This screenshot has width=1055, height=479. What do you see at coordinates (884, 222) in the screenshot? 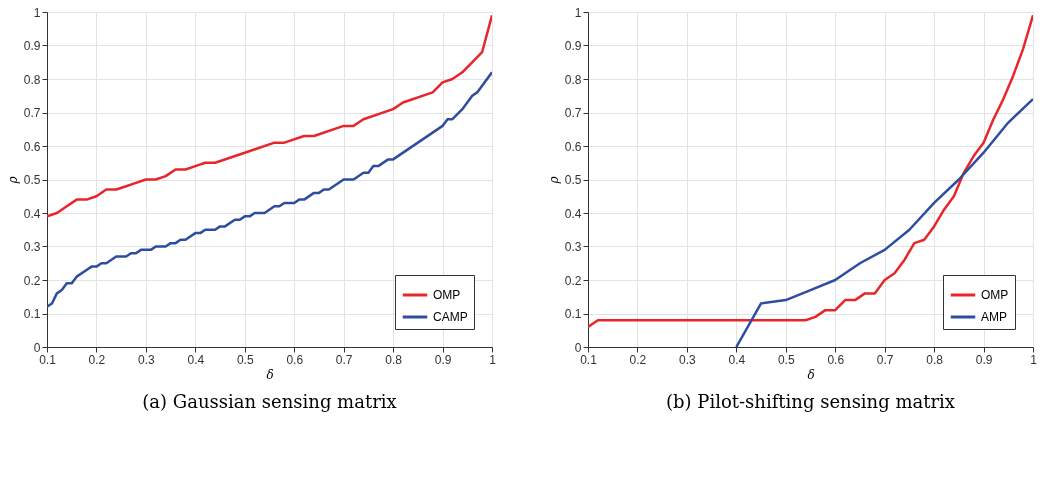
I see `line-series` at bounding box center [884, 222].